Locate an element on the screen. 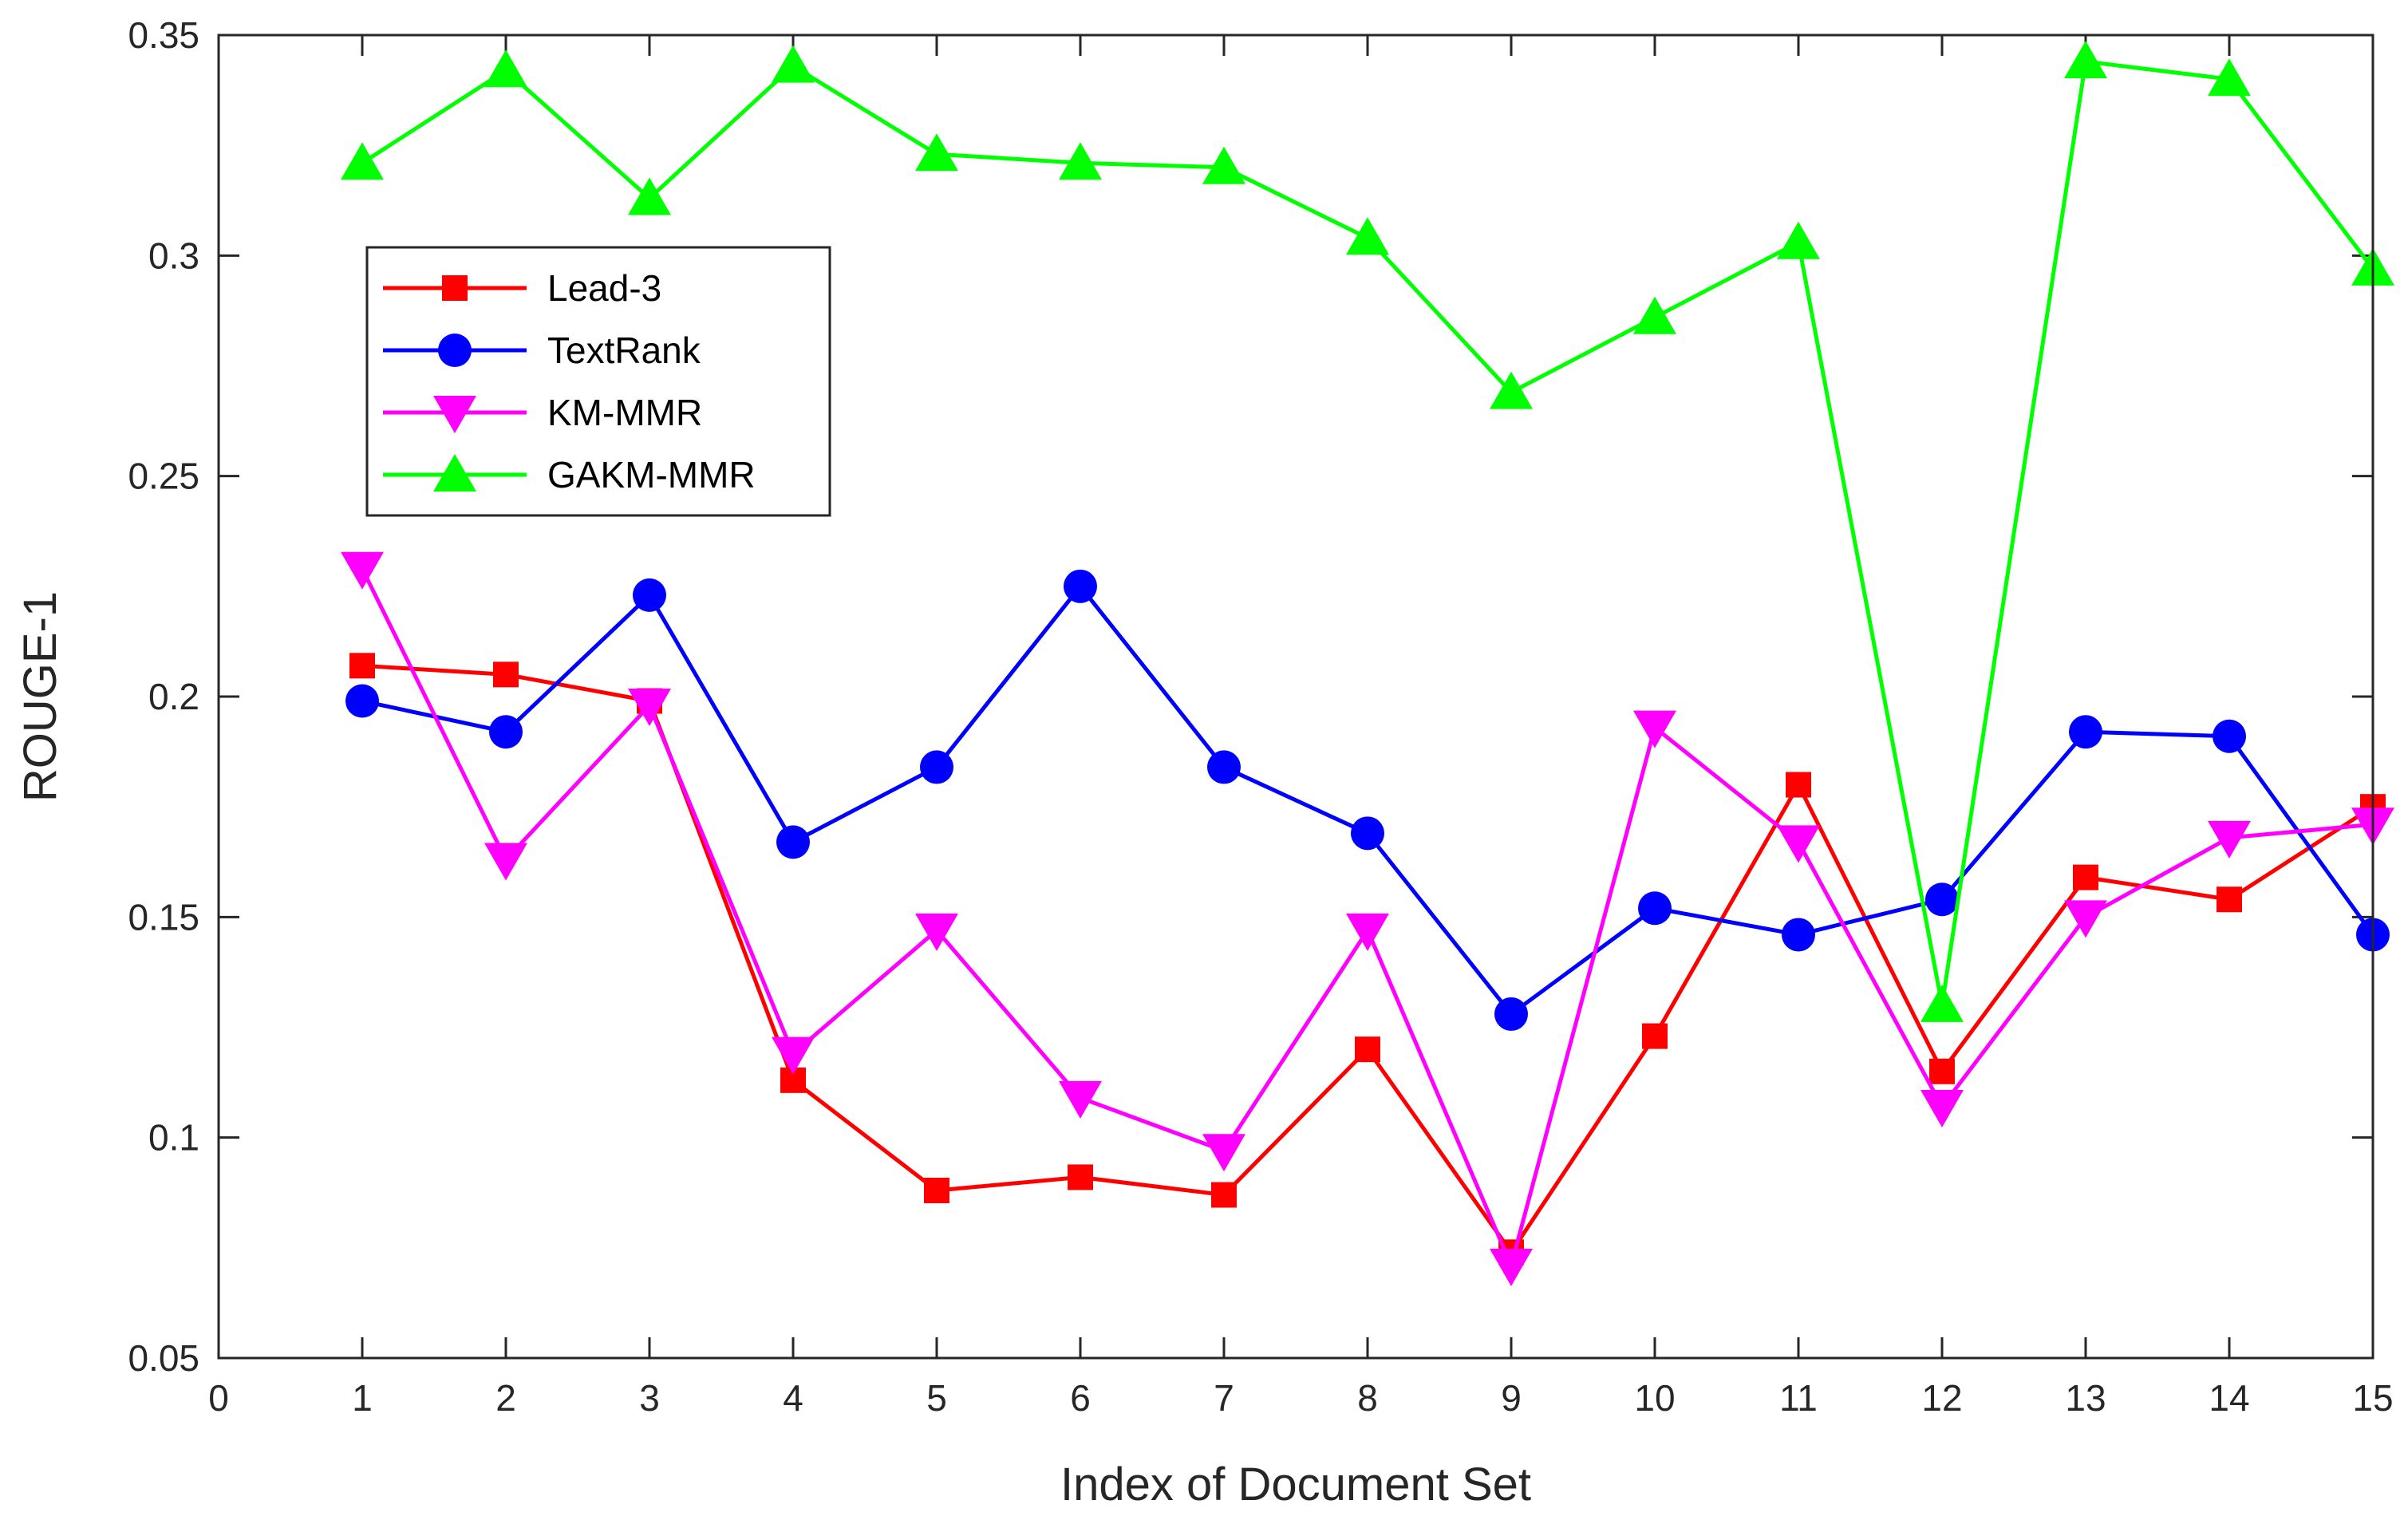 The image size is (2408, 1524). y-tick-label: 0.15 is located at coordinates (163, 917).